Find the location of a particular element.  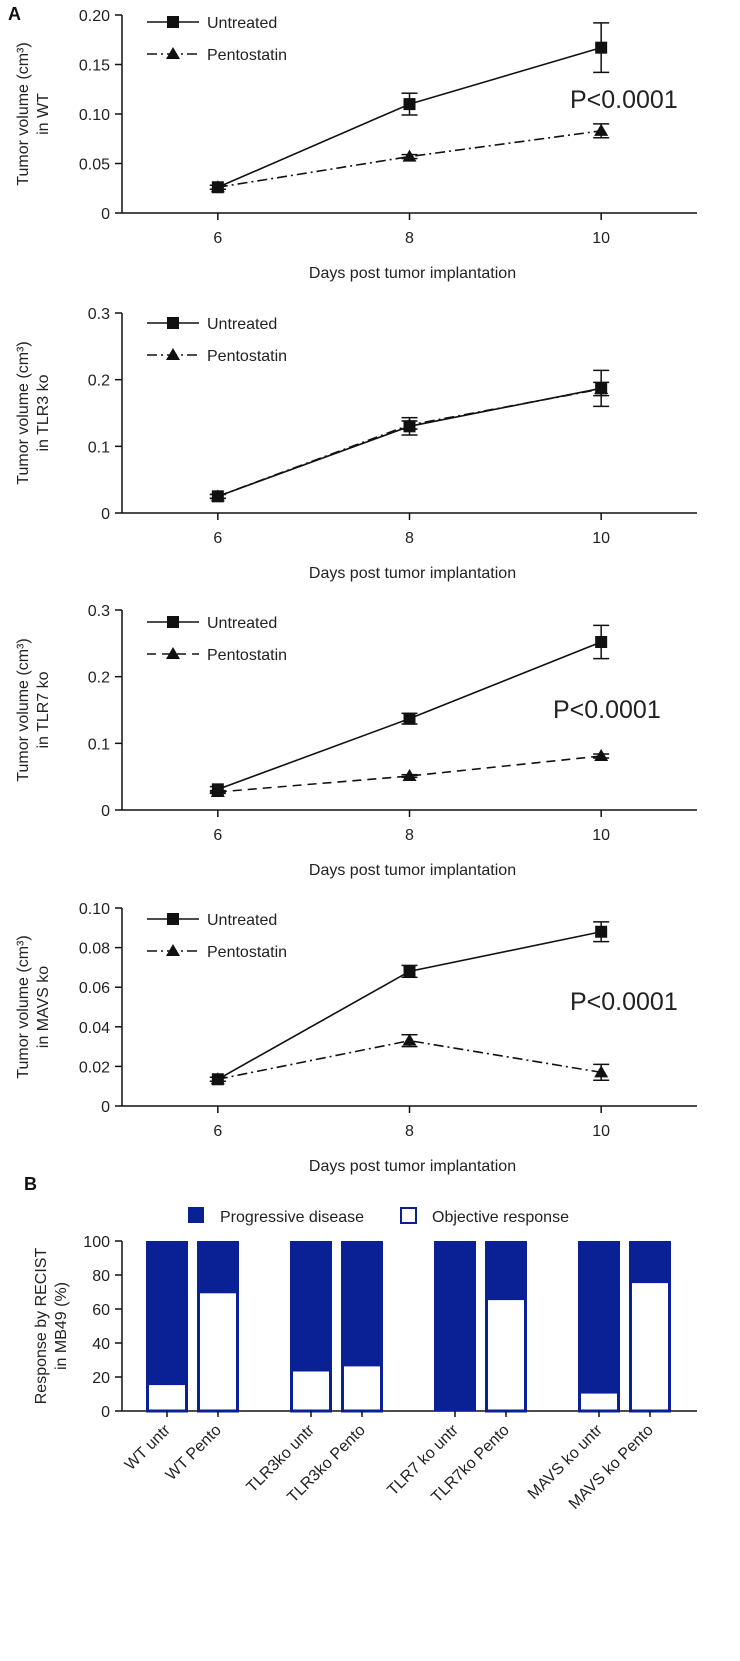

y-tick-label: 60 is located at coordinates (101, 1310).